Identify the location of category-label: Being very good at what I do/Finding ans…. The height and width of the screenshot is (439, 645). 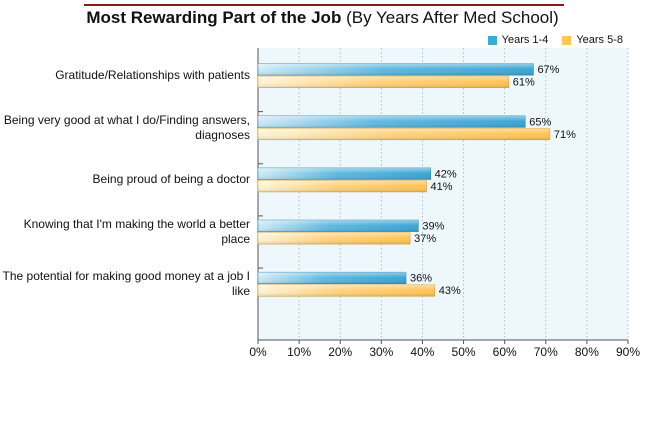
(126, 127).